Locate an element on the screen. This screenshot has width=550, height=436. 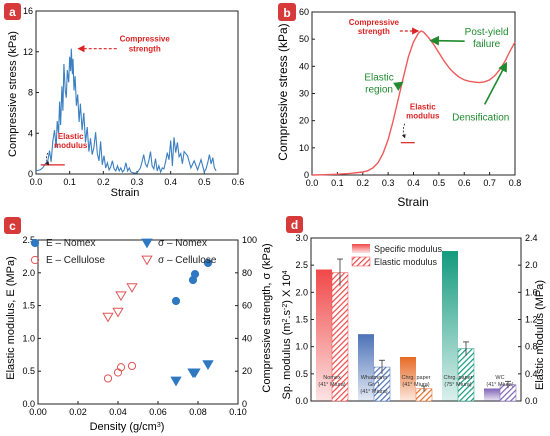
y-right-tick-label: 80 is located at coordinates (247, 273).